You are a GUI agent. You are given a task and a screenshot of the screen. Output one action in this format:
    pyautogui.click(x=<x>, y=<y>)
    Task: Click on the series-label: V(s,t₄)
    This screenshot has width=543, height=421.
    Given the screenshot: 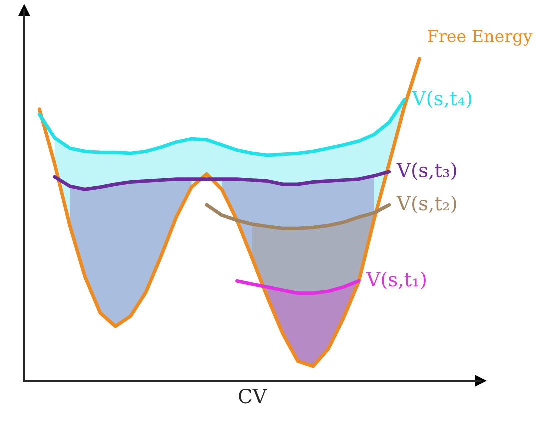 What is the action you would take?
    pyautogui.click(x=442, y=99)
    